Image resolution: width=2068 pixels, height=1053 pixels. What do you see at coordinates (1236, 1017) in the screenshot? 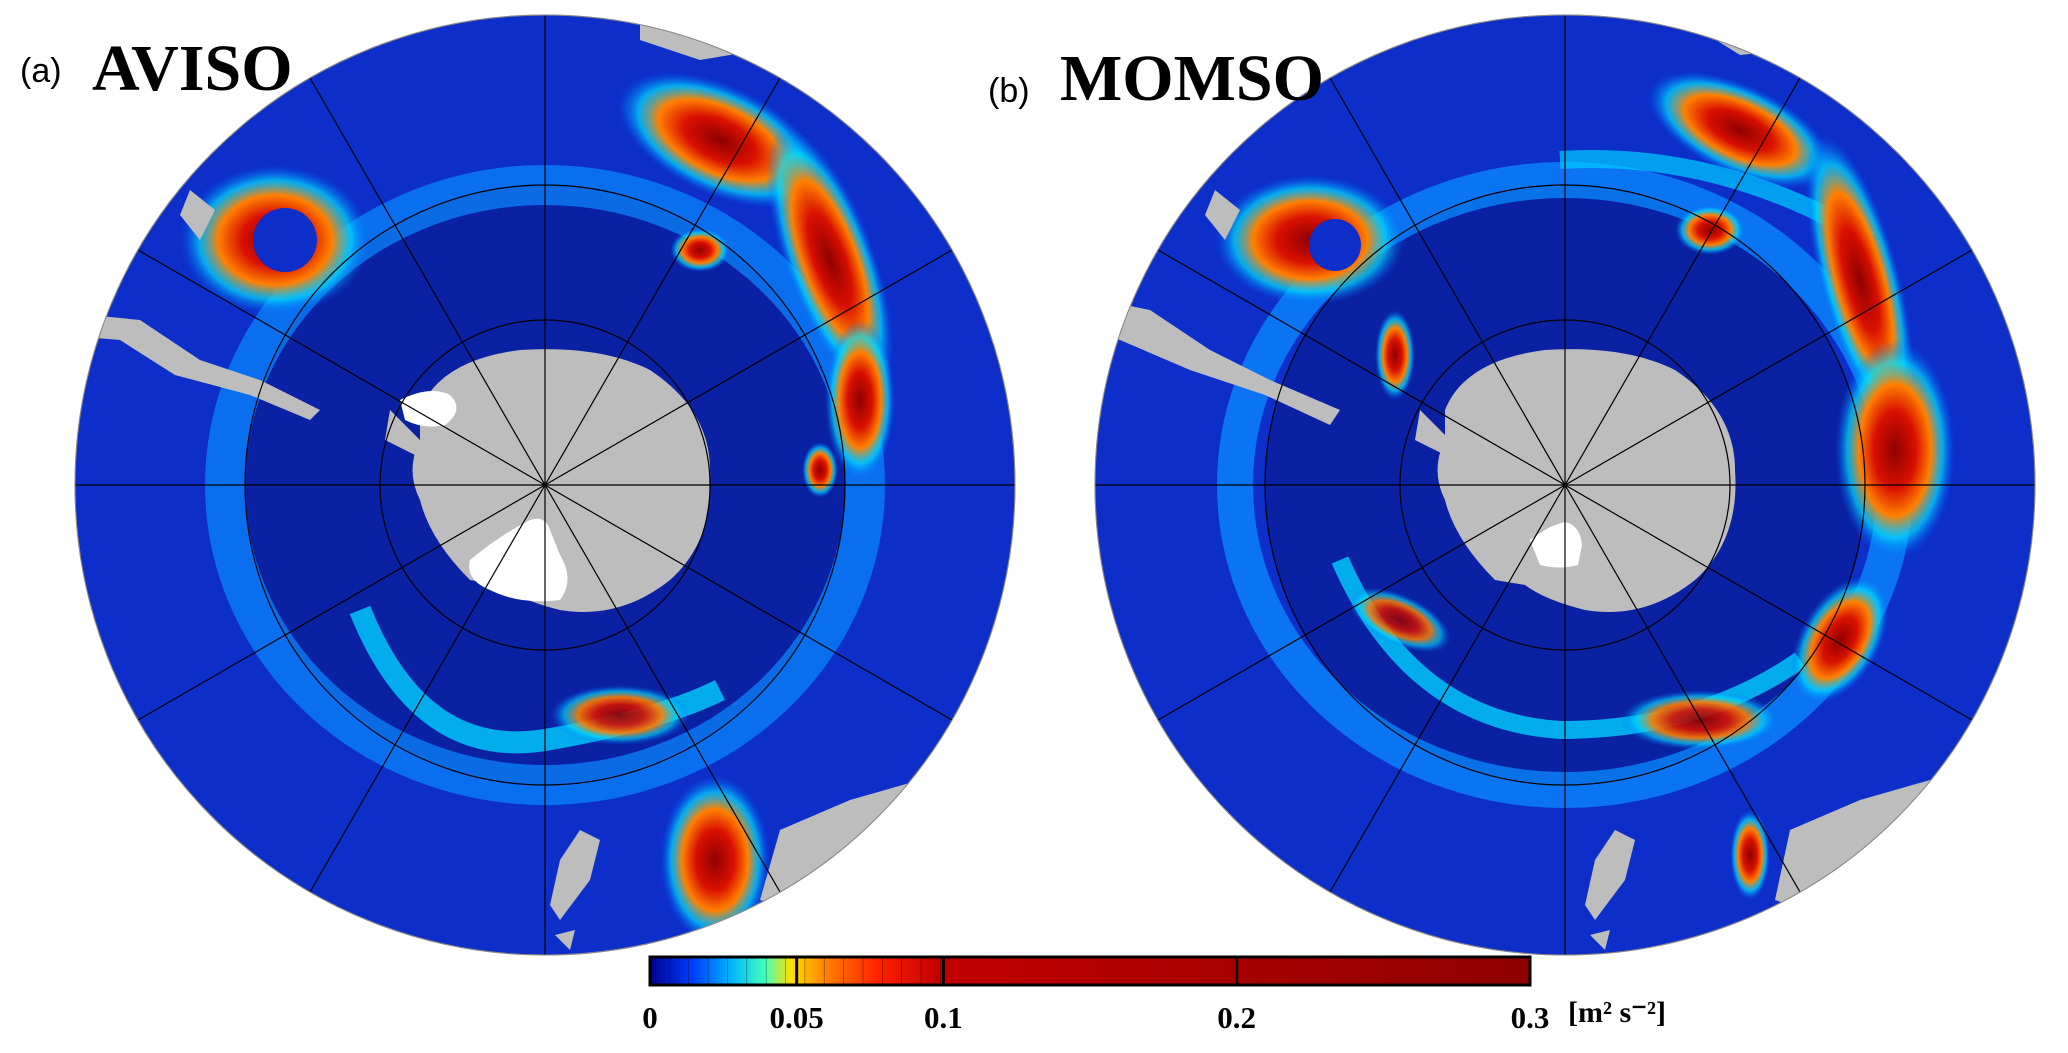
I see `colorbar-tick-label-3: 0.2` at bounding box center [1236, 1017].